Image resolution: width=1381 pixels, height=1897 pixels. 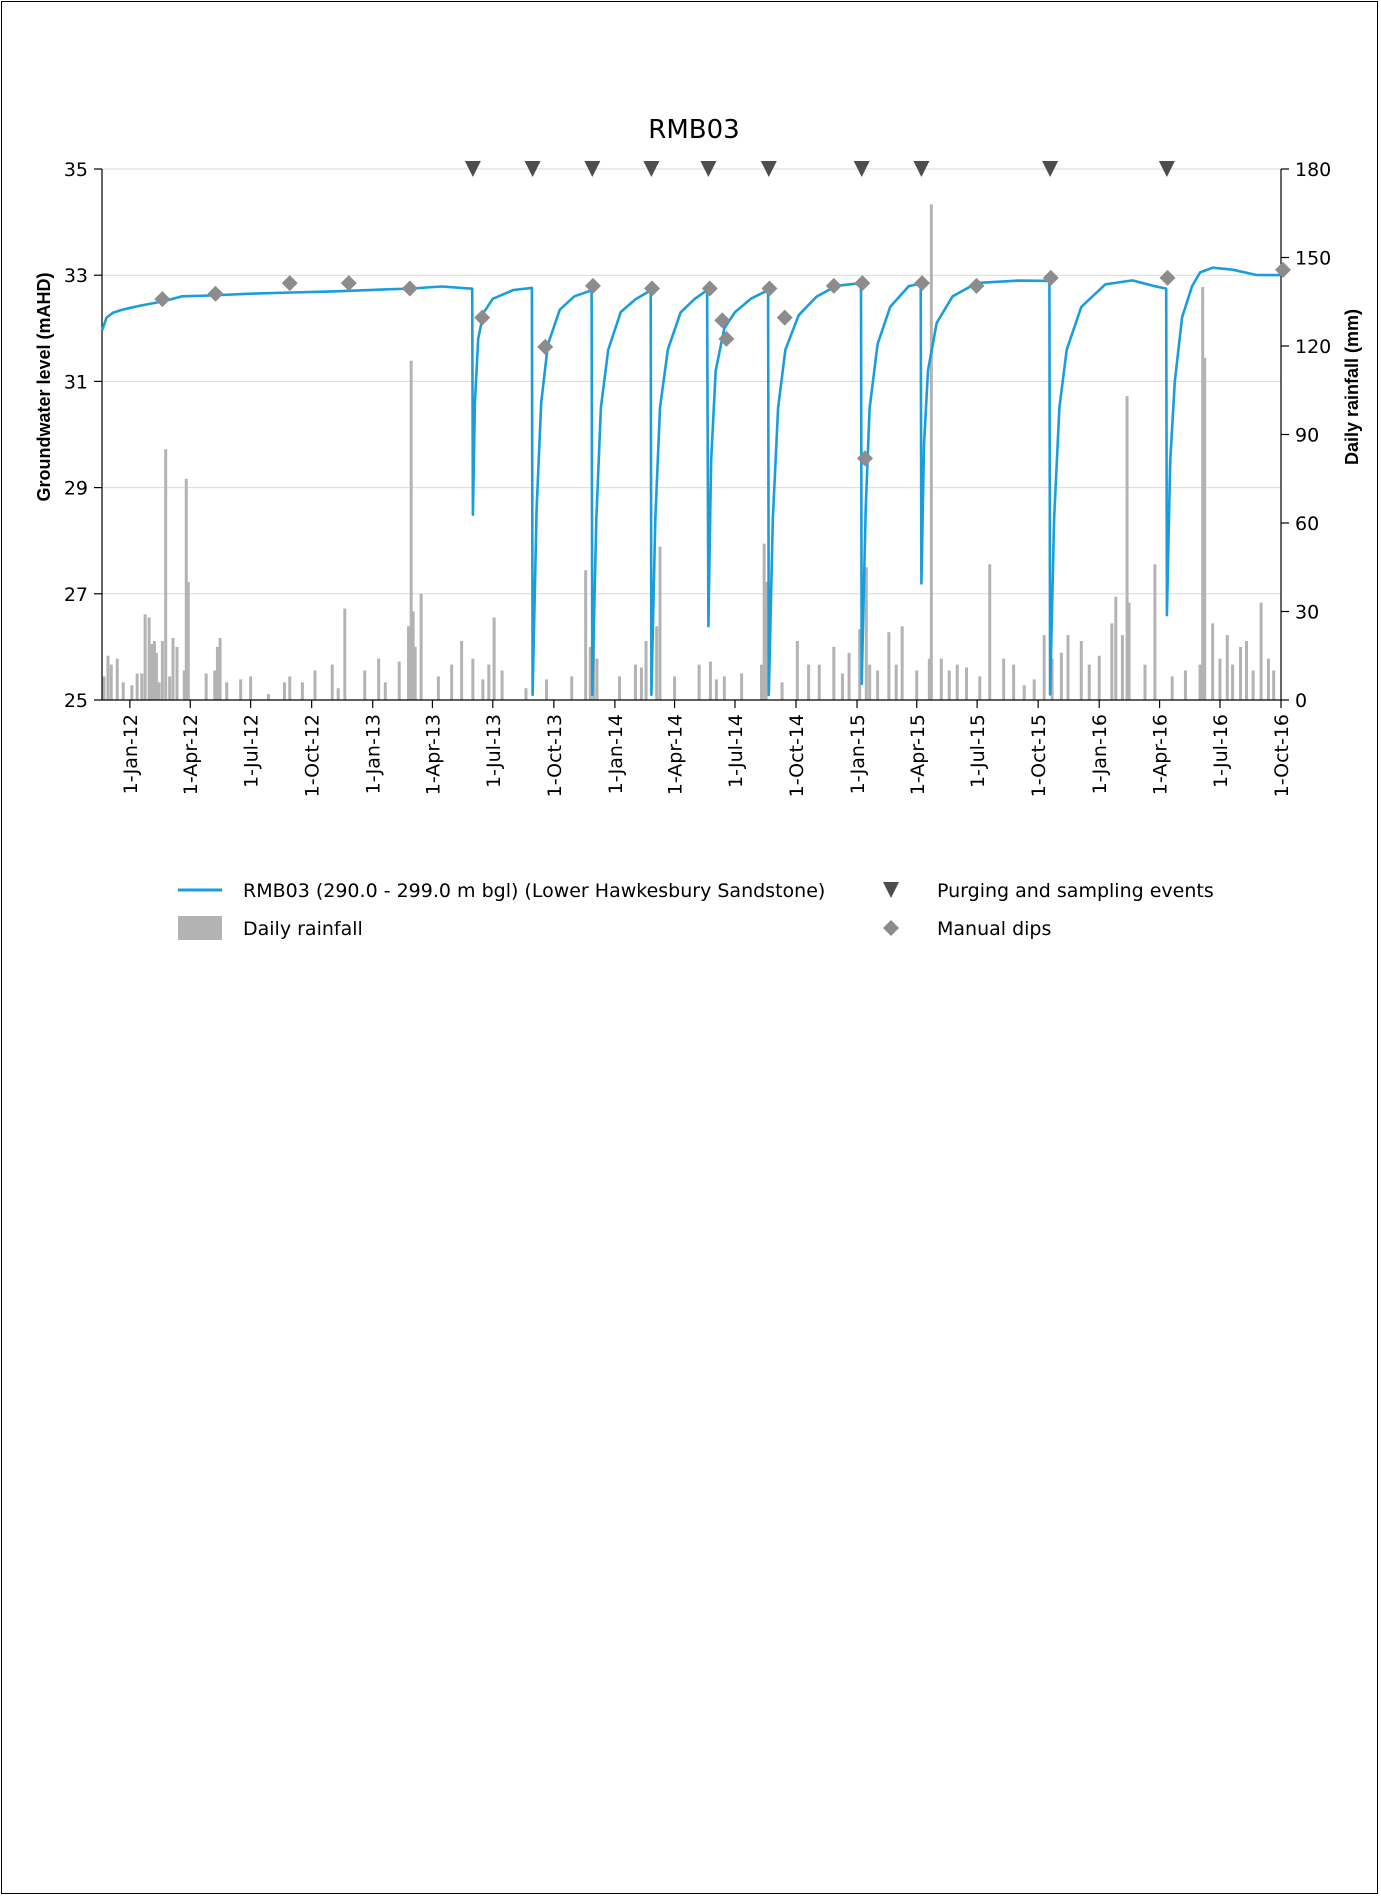 I want to click on x-tick-label: 1-Jan-15, so click(x=858, y=754).